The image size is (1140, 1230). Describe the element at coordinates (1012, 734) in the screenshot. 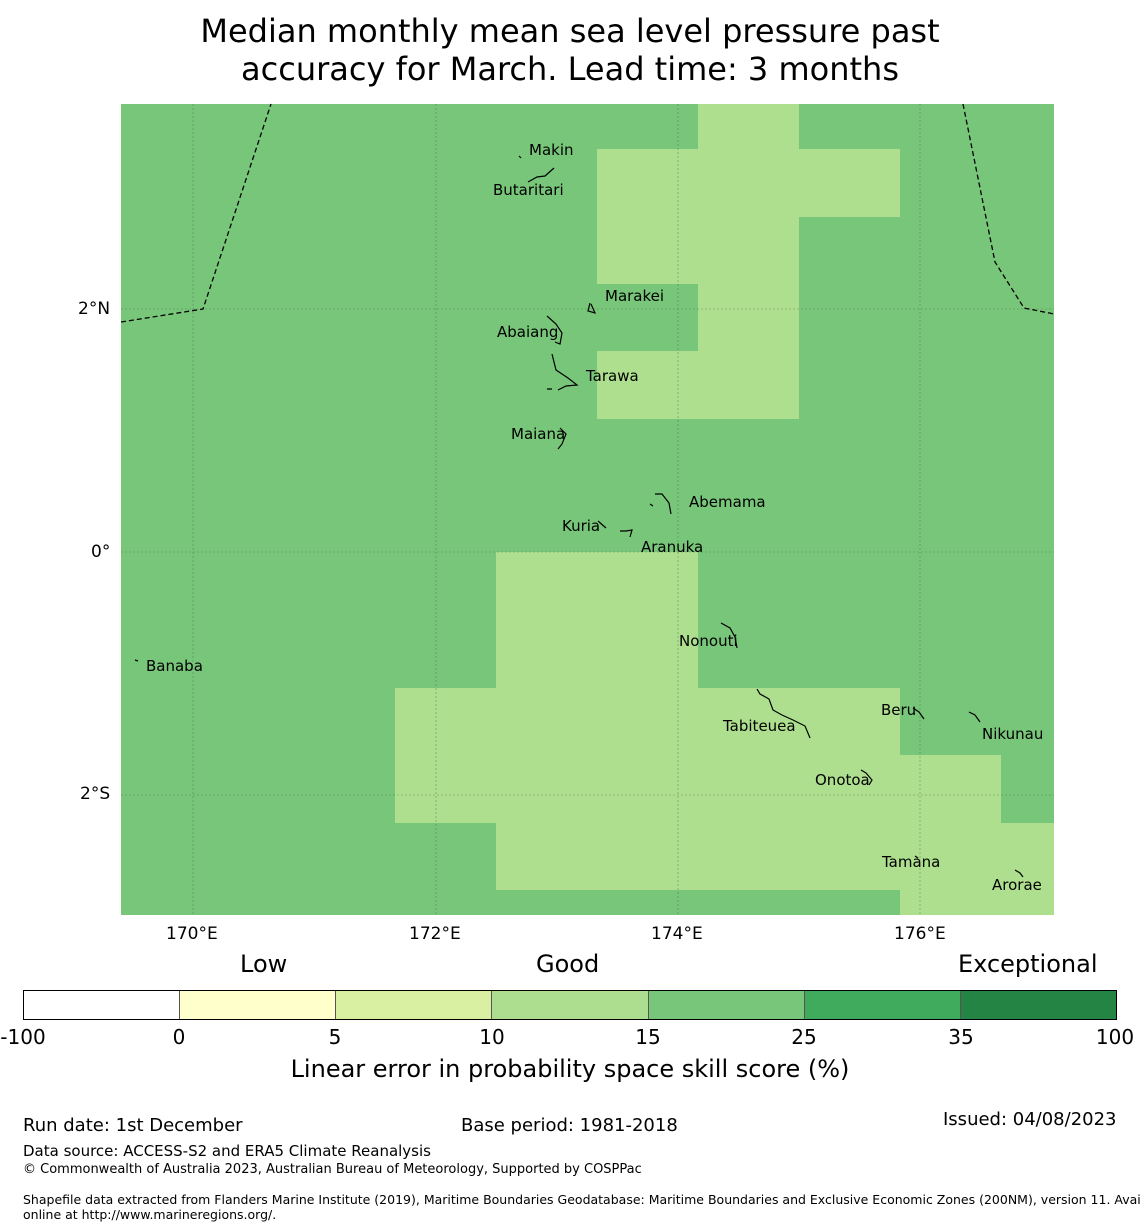

I see `island-label-nikunau: Nikunau` at that location.